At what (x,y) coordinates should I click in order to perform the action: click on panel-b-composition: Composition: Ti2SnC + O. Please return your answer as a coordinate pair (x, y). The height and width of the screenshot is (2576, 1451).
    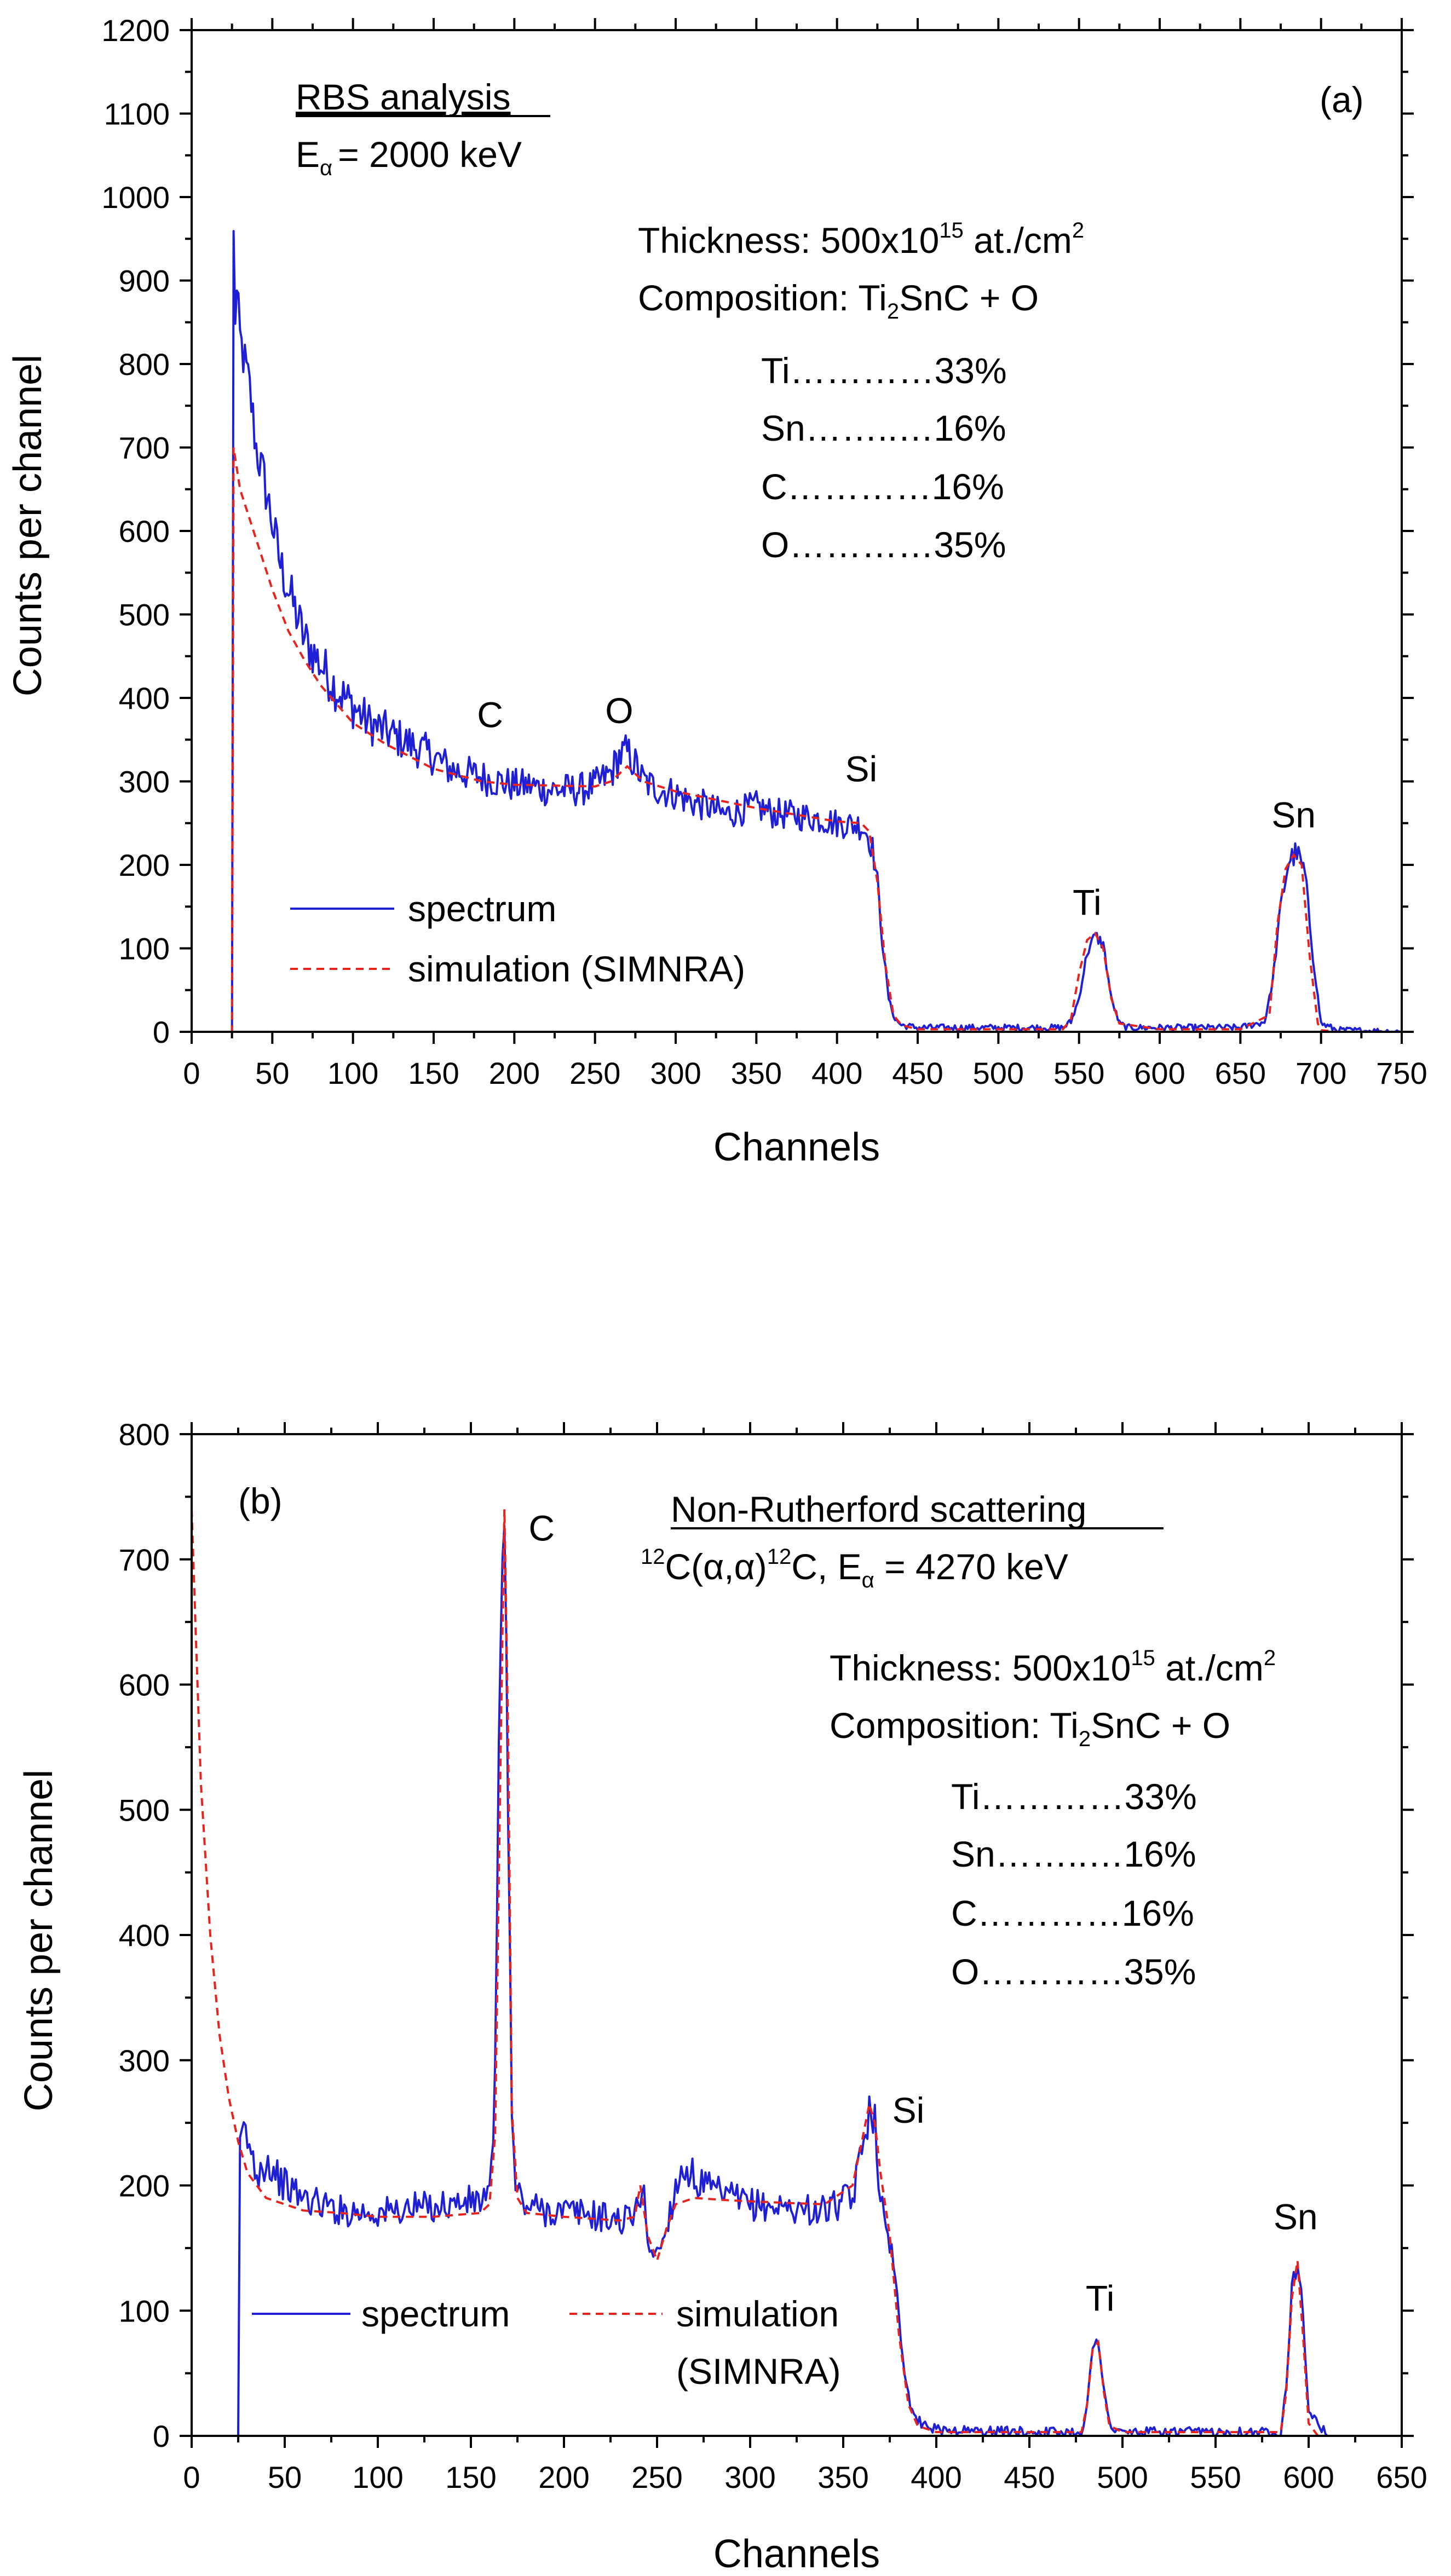
    Looking at the image, I should click on (1030, 1728).